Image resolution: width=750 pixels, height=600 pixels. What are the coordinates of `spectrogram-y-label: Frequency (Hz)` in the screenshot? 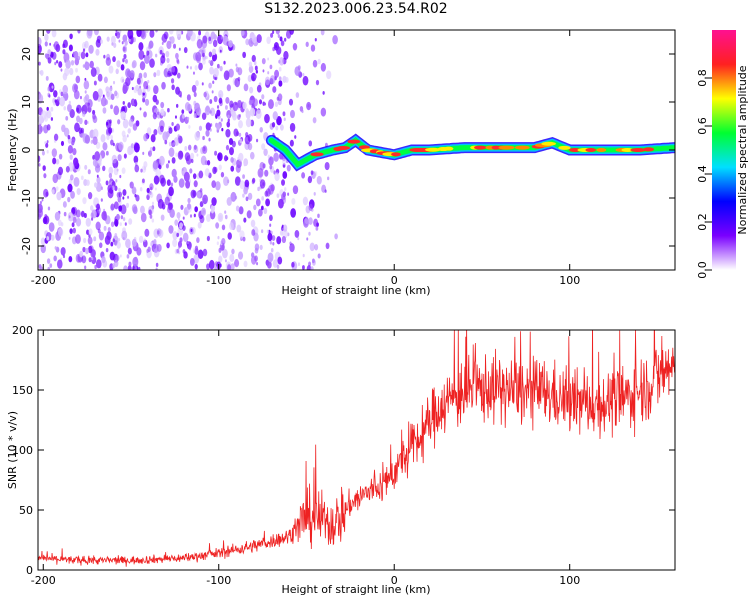 It's located at (12, 150).